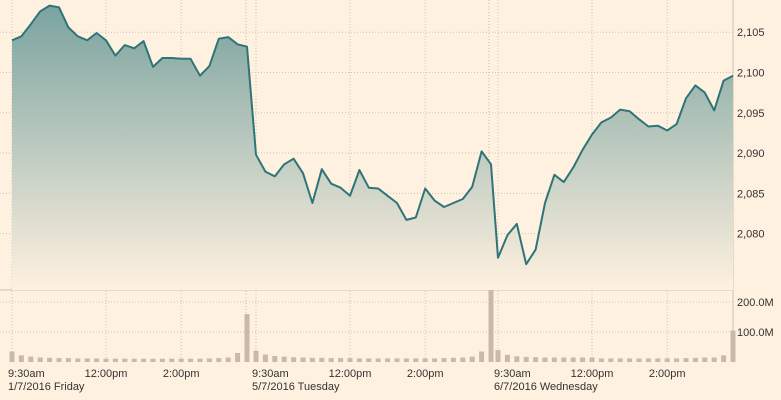 The width and height of the screenshot is (781, 400). Describe the element at coordinates (755, 303) in the screenshot. I see `volume-tick-label: 200.0M` at that location.